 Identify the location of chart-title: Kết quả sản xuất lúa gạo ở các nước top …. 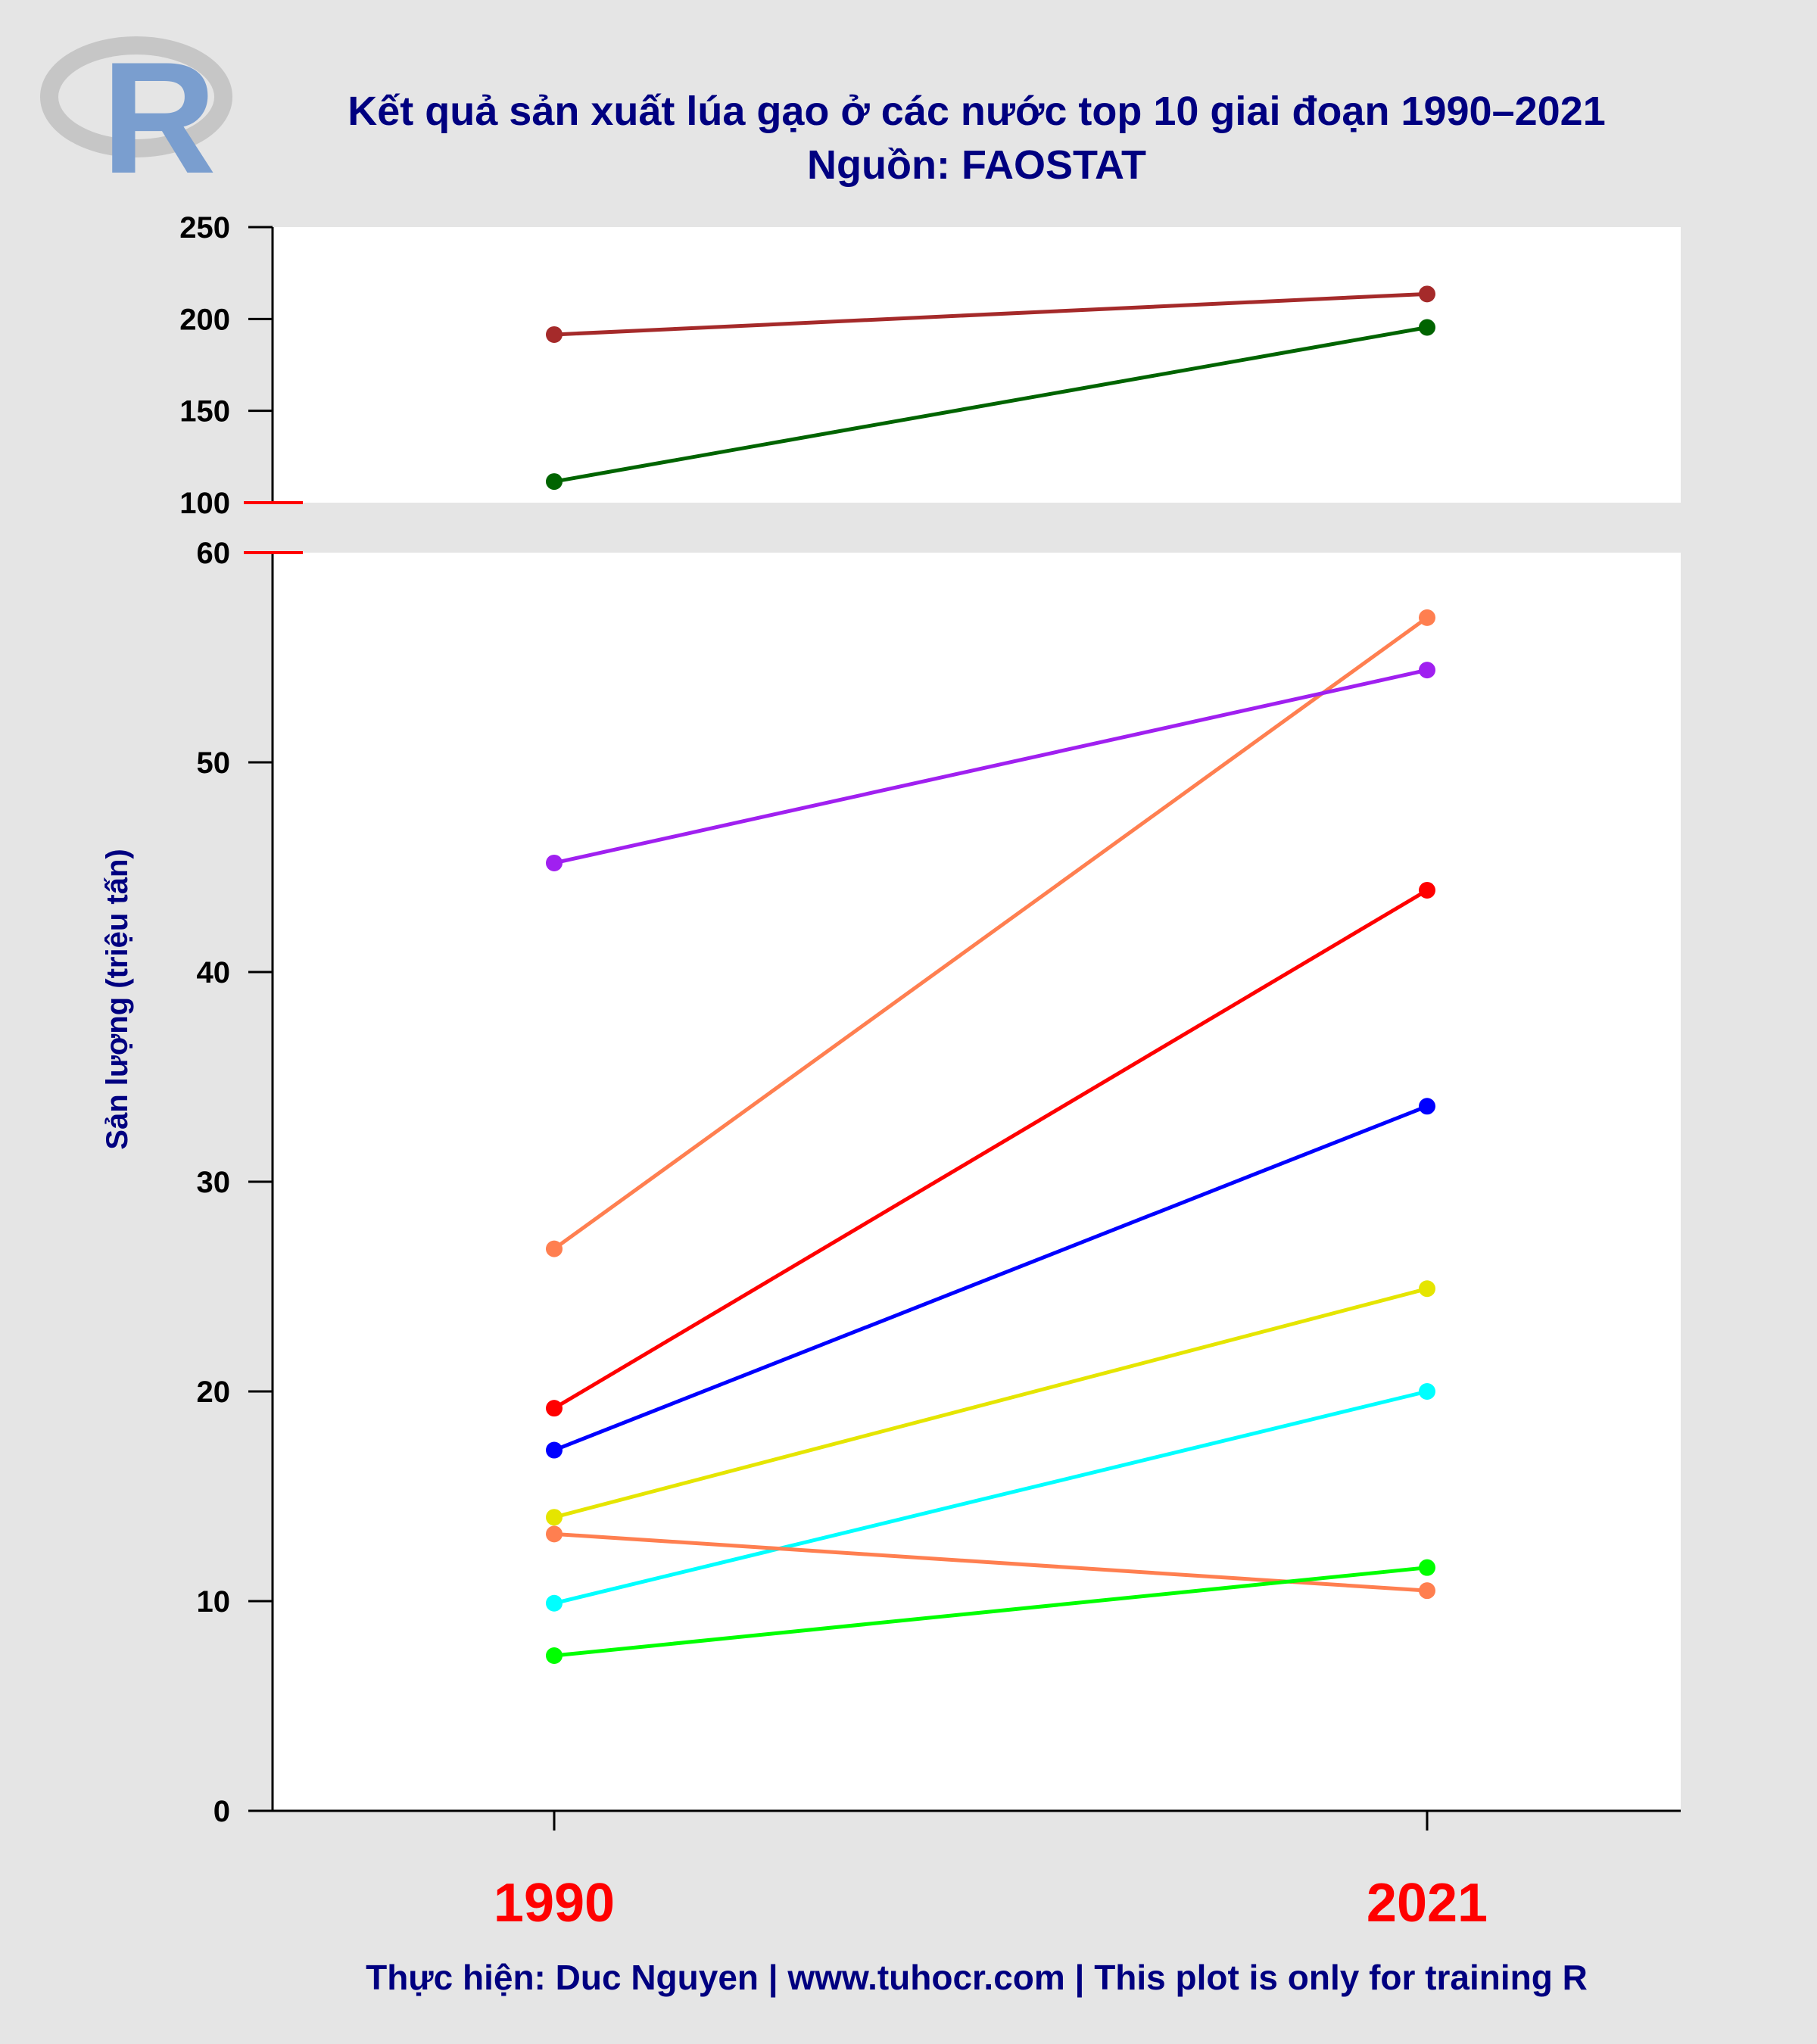
(976, 112).